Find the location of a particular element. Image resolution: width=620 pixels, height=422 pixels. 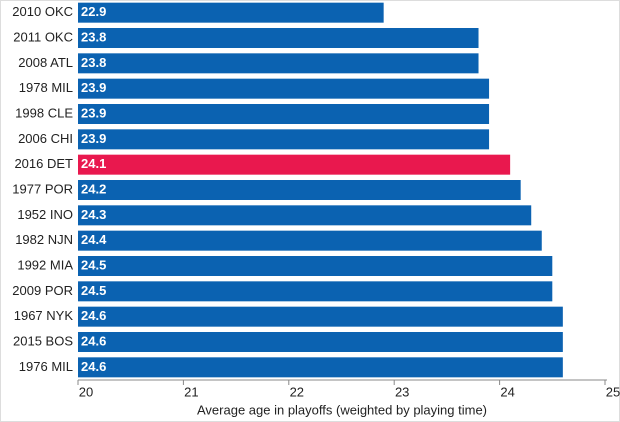

x-tick-label: 21 is located at coordinates (191, 391).